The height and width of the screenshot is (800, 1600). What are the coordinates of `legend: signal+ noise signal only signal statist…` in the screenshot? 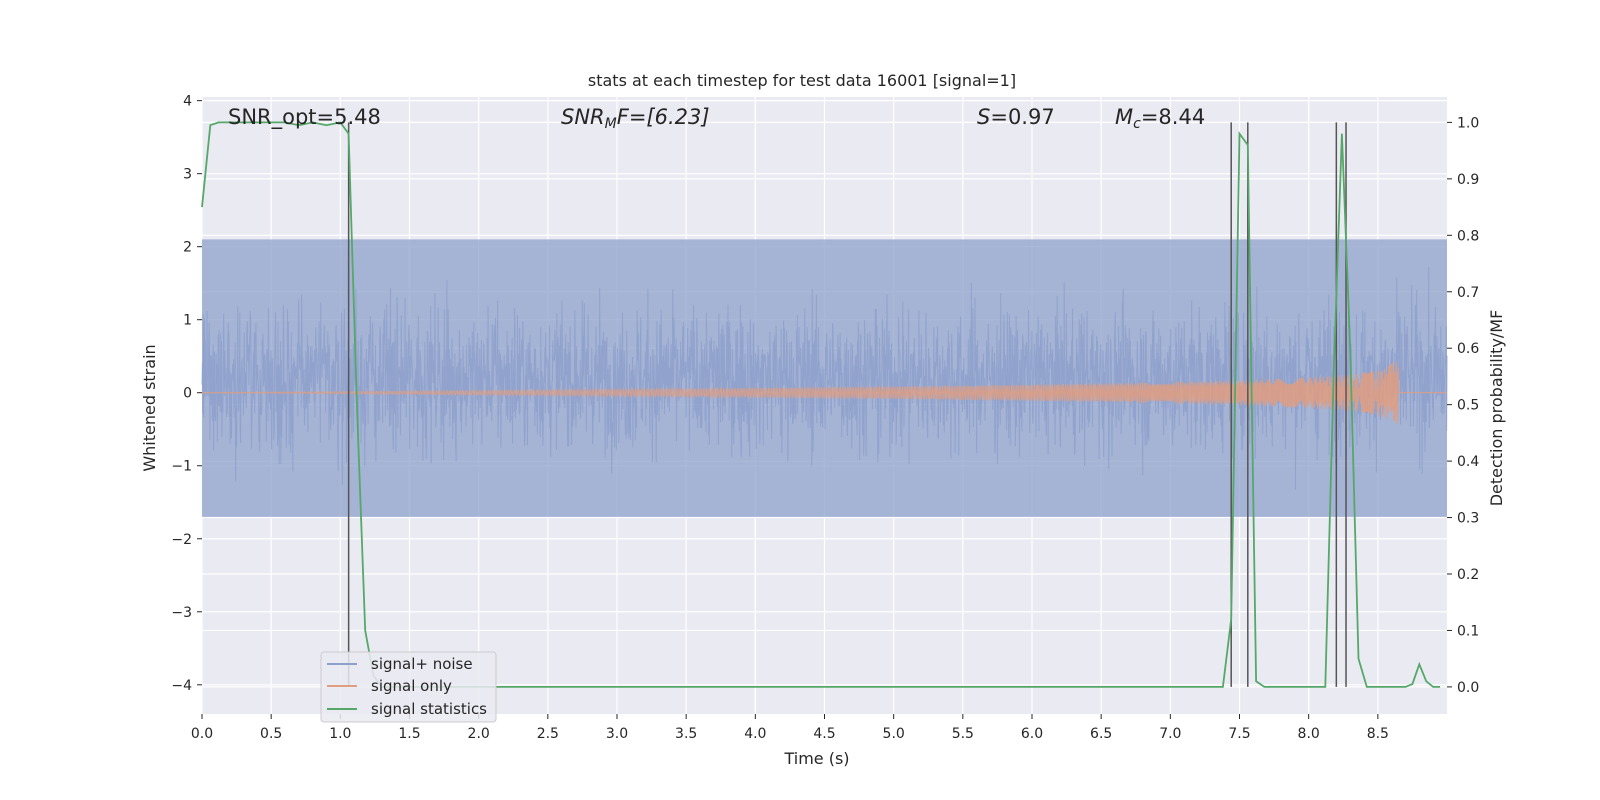 It's located at (408, 687).